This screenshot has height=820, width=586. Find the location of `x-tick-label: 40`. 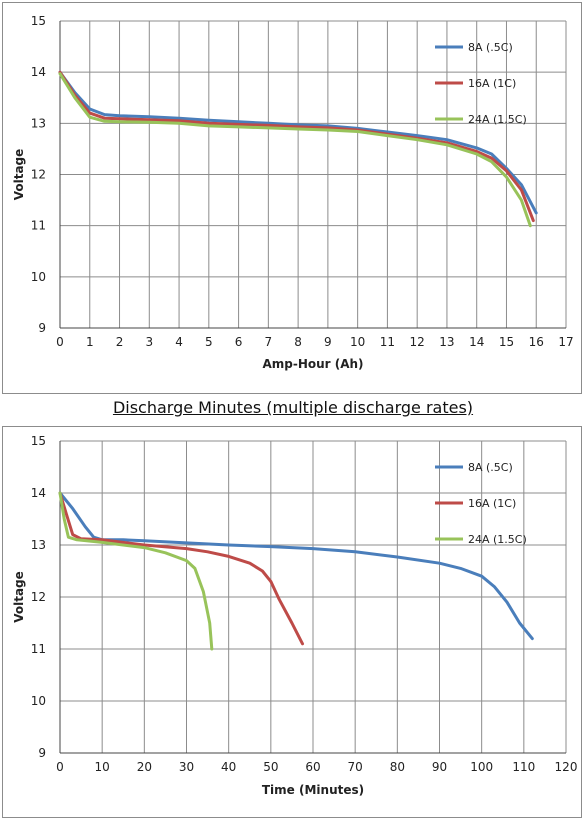

x-tick-label: 40 is located at coordinates (228, 767).